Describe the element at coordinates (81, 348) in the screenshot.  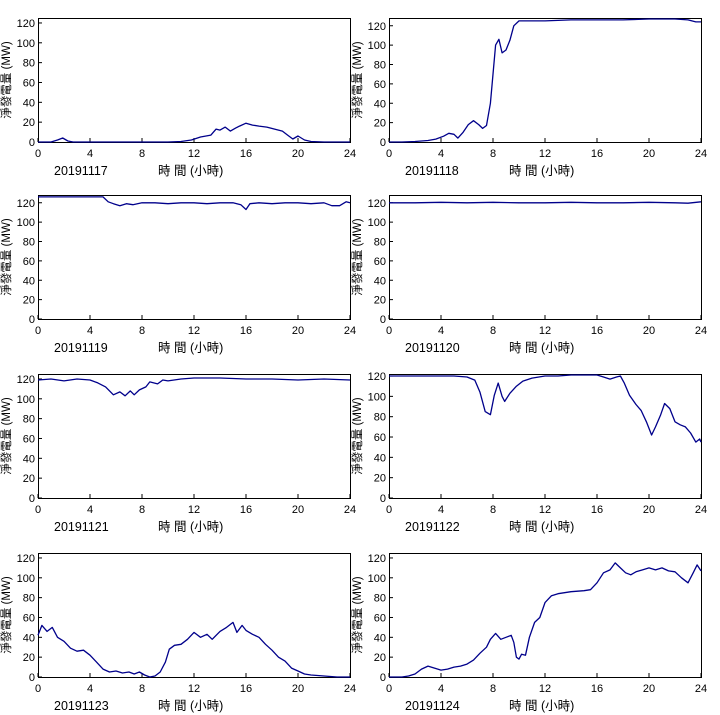
I see `date-label: 20191119` at that location.